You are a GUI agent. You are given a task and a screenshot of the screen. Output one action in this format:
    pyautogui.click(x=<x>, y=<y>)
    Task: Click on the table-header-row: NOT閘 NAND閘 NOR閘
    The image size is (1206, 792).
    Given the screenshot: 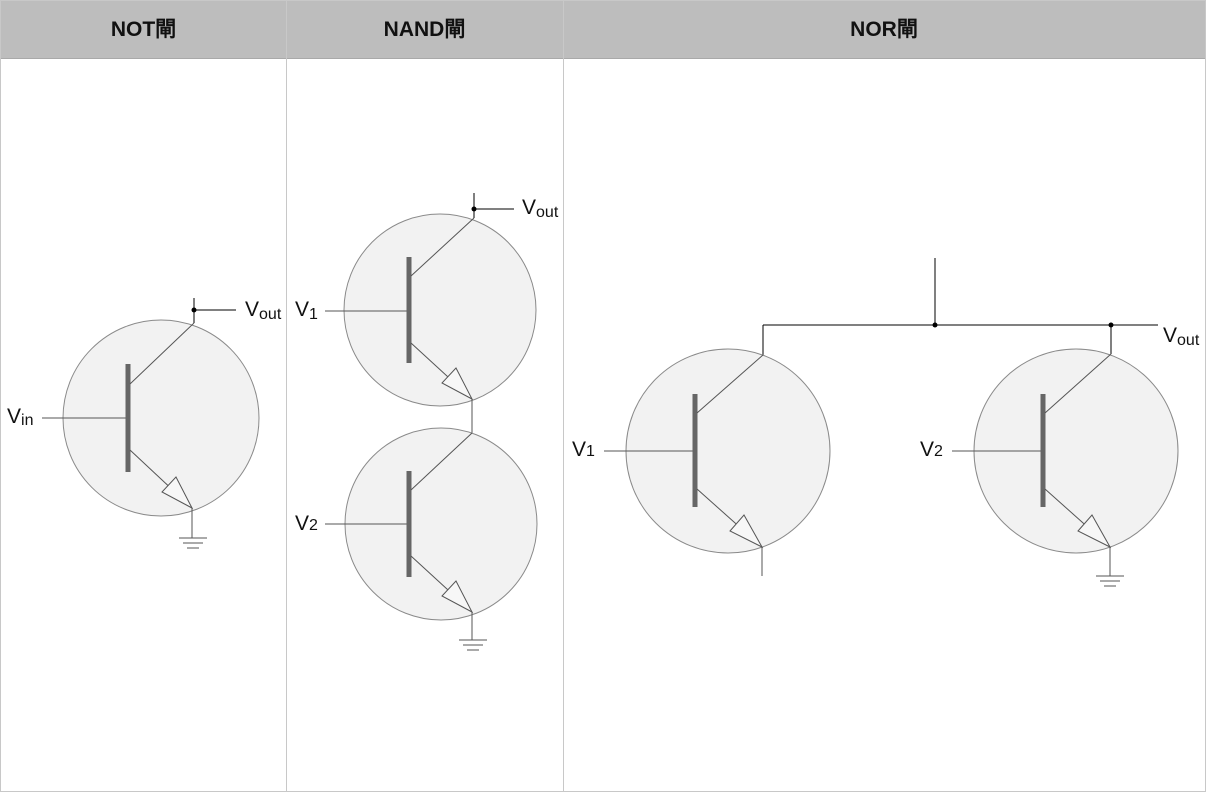 What is the action you would take?
    pyautogui.click(x=603, y=30)
    